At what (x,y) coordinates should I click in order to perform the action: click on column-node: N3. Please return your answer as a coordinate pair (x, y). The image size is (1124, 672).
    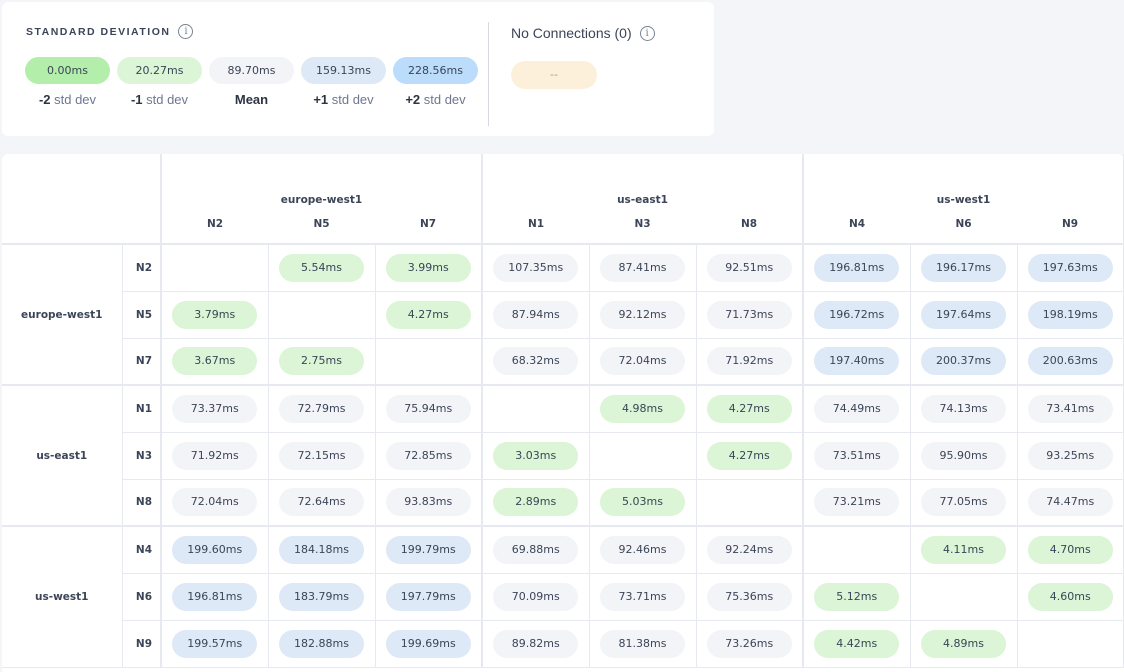
    Looking at the image, I should click on (642, 228).